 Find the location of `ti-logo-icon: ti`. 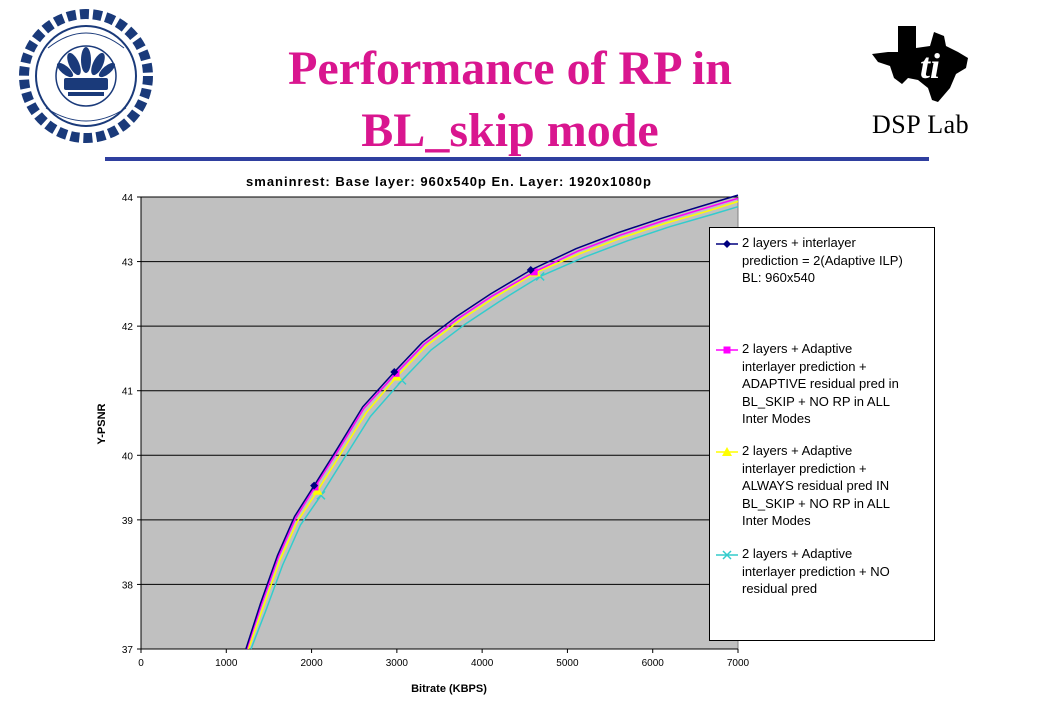

ti-logo-icon: ti is located at coordinates (920, 64).